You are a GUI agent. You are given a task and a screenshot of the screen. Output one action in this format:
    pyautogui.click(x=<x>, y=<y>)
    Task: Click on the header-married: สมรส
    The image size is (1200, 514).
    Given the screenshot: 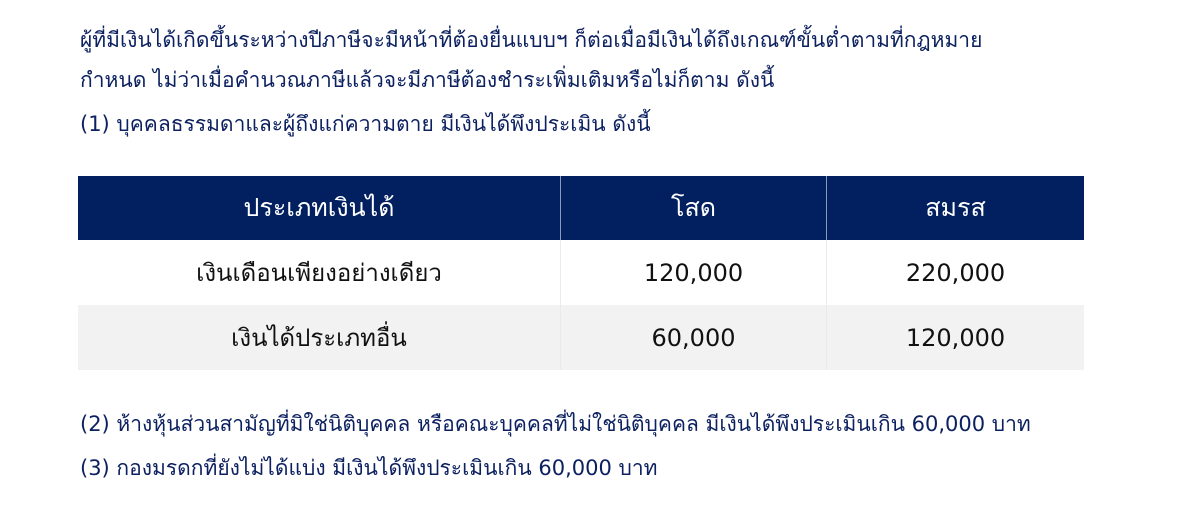 What is the action you would take?
    pyautogui.click(x=955, y=208)
    